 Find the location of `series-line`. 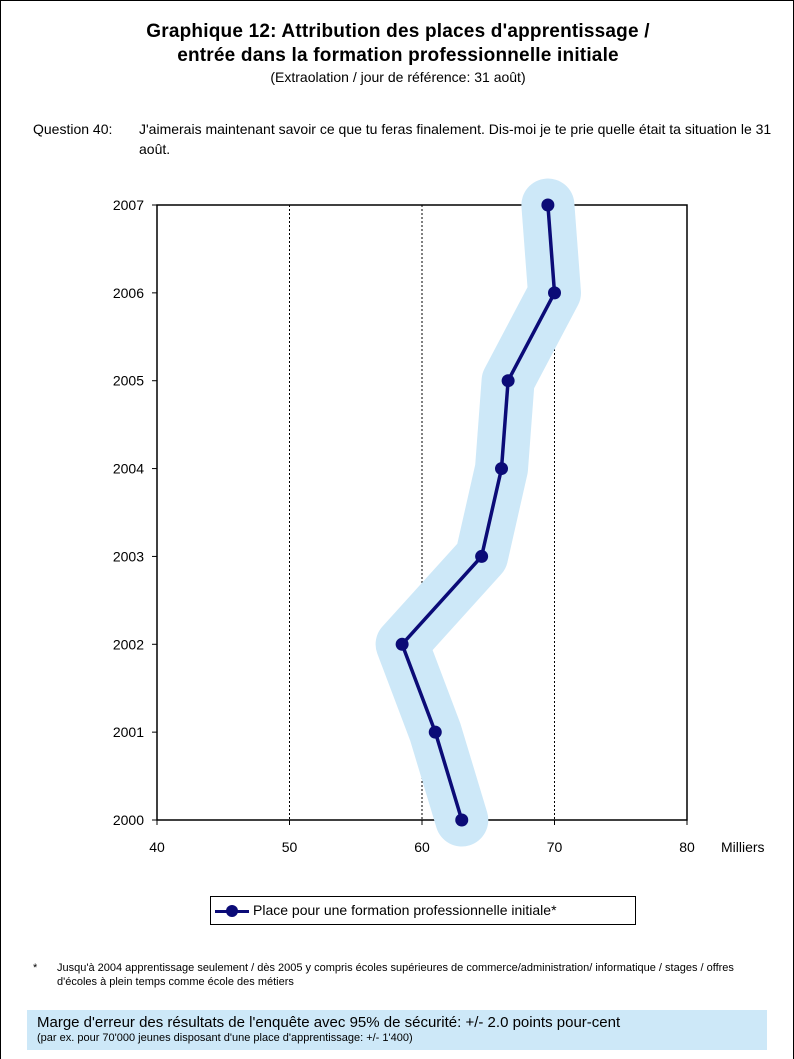

series-line is located at coordinates (478, 512).